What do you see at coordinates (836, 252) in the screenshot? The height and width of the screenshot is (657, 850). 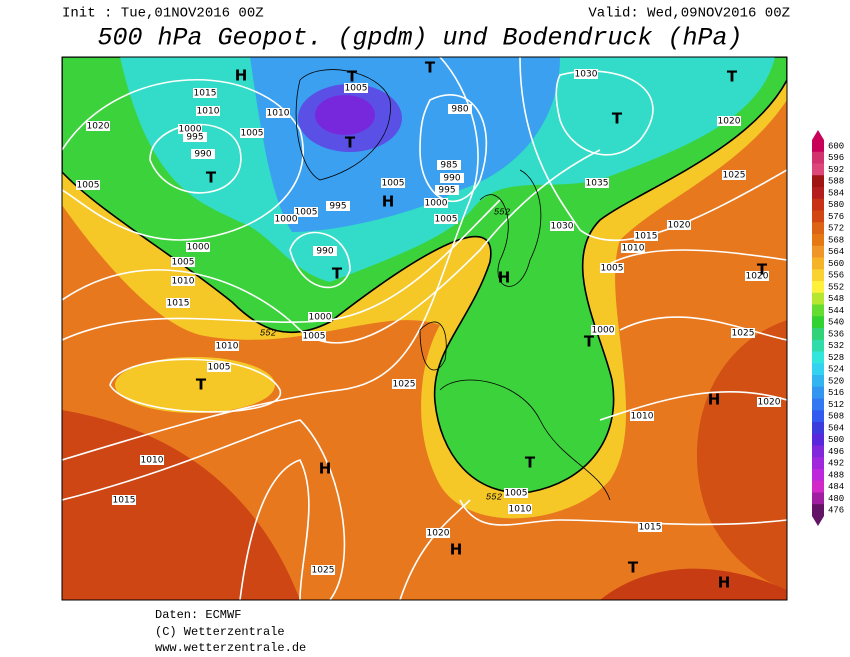 I see `colorbar-label: 564` at bounding box center [836, 252].